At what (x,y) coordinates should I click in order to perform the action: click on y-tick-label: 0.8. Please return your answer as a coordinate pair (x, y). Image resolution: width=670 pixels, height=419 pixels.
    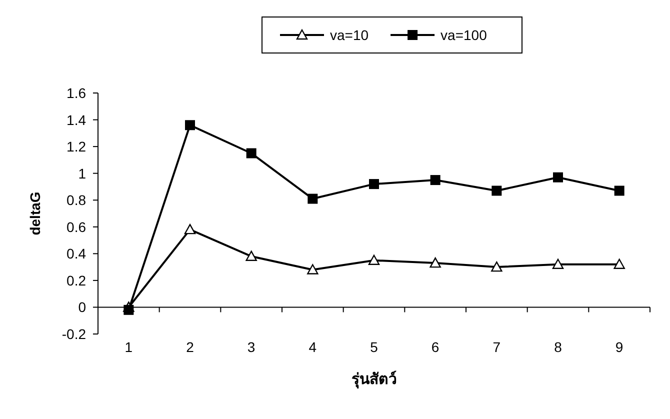
    Looking at the image, I should click on (76, 200).